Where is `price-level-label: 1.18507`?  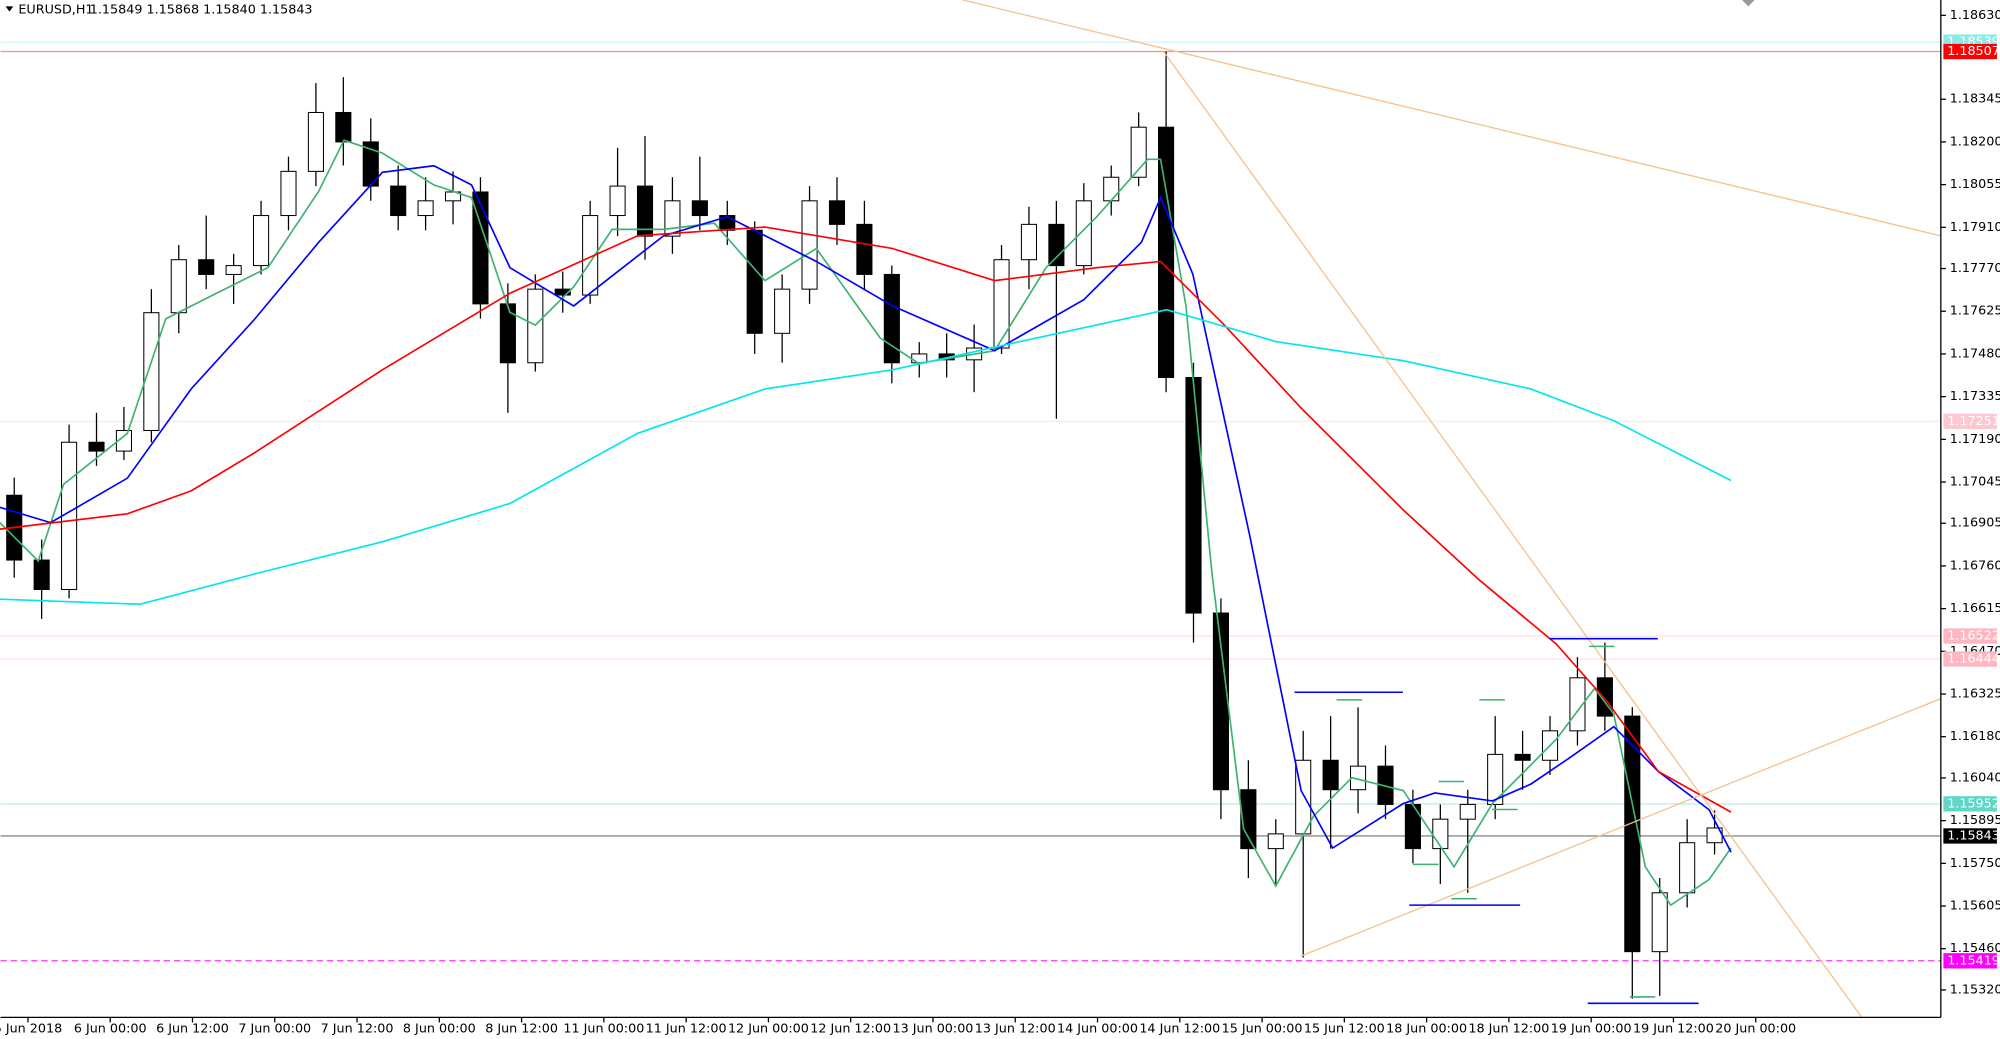
price-level-label: 1.18507 is located at coordinates (1973, 51).